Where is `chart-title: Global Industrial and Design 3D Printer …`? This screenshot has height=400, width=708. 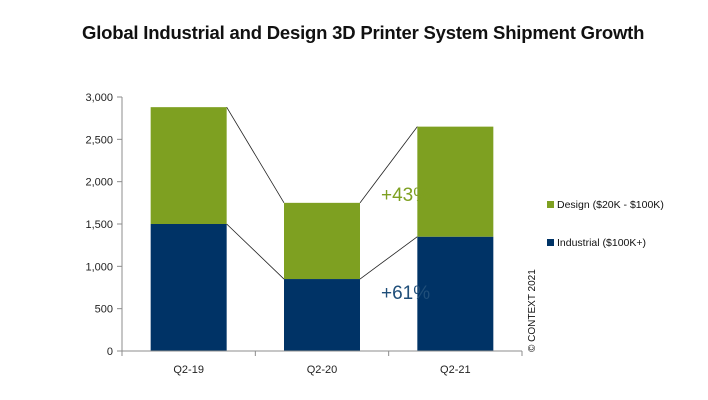 chart-title: Global Industrial and Design 3D Printer … is located at coordinates (363, 32).